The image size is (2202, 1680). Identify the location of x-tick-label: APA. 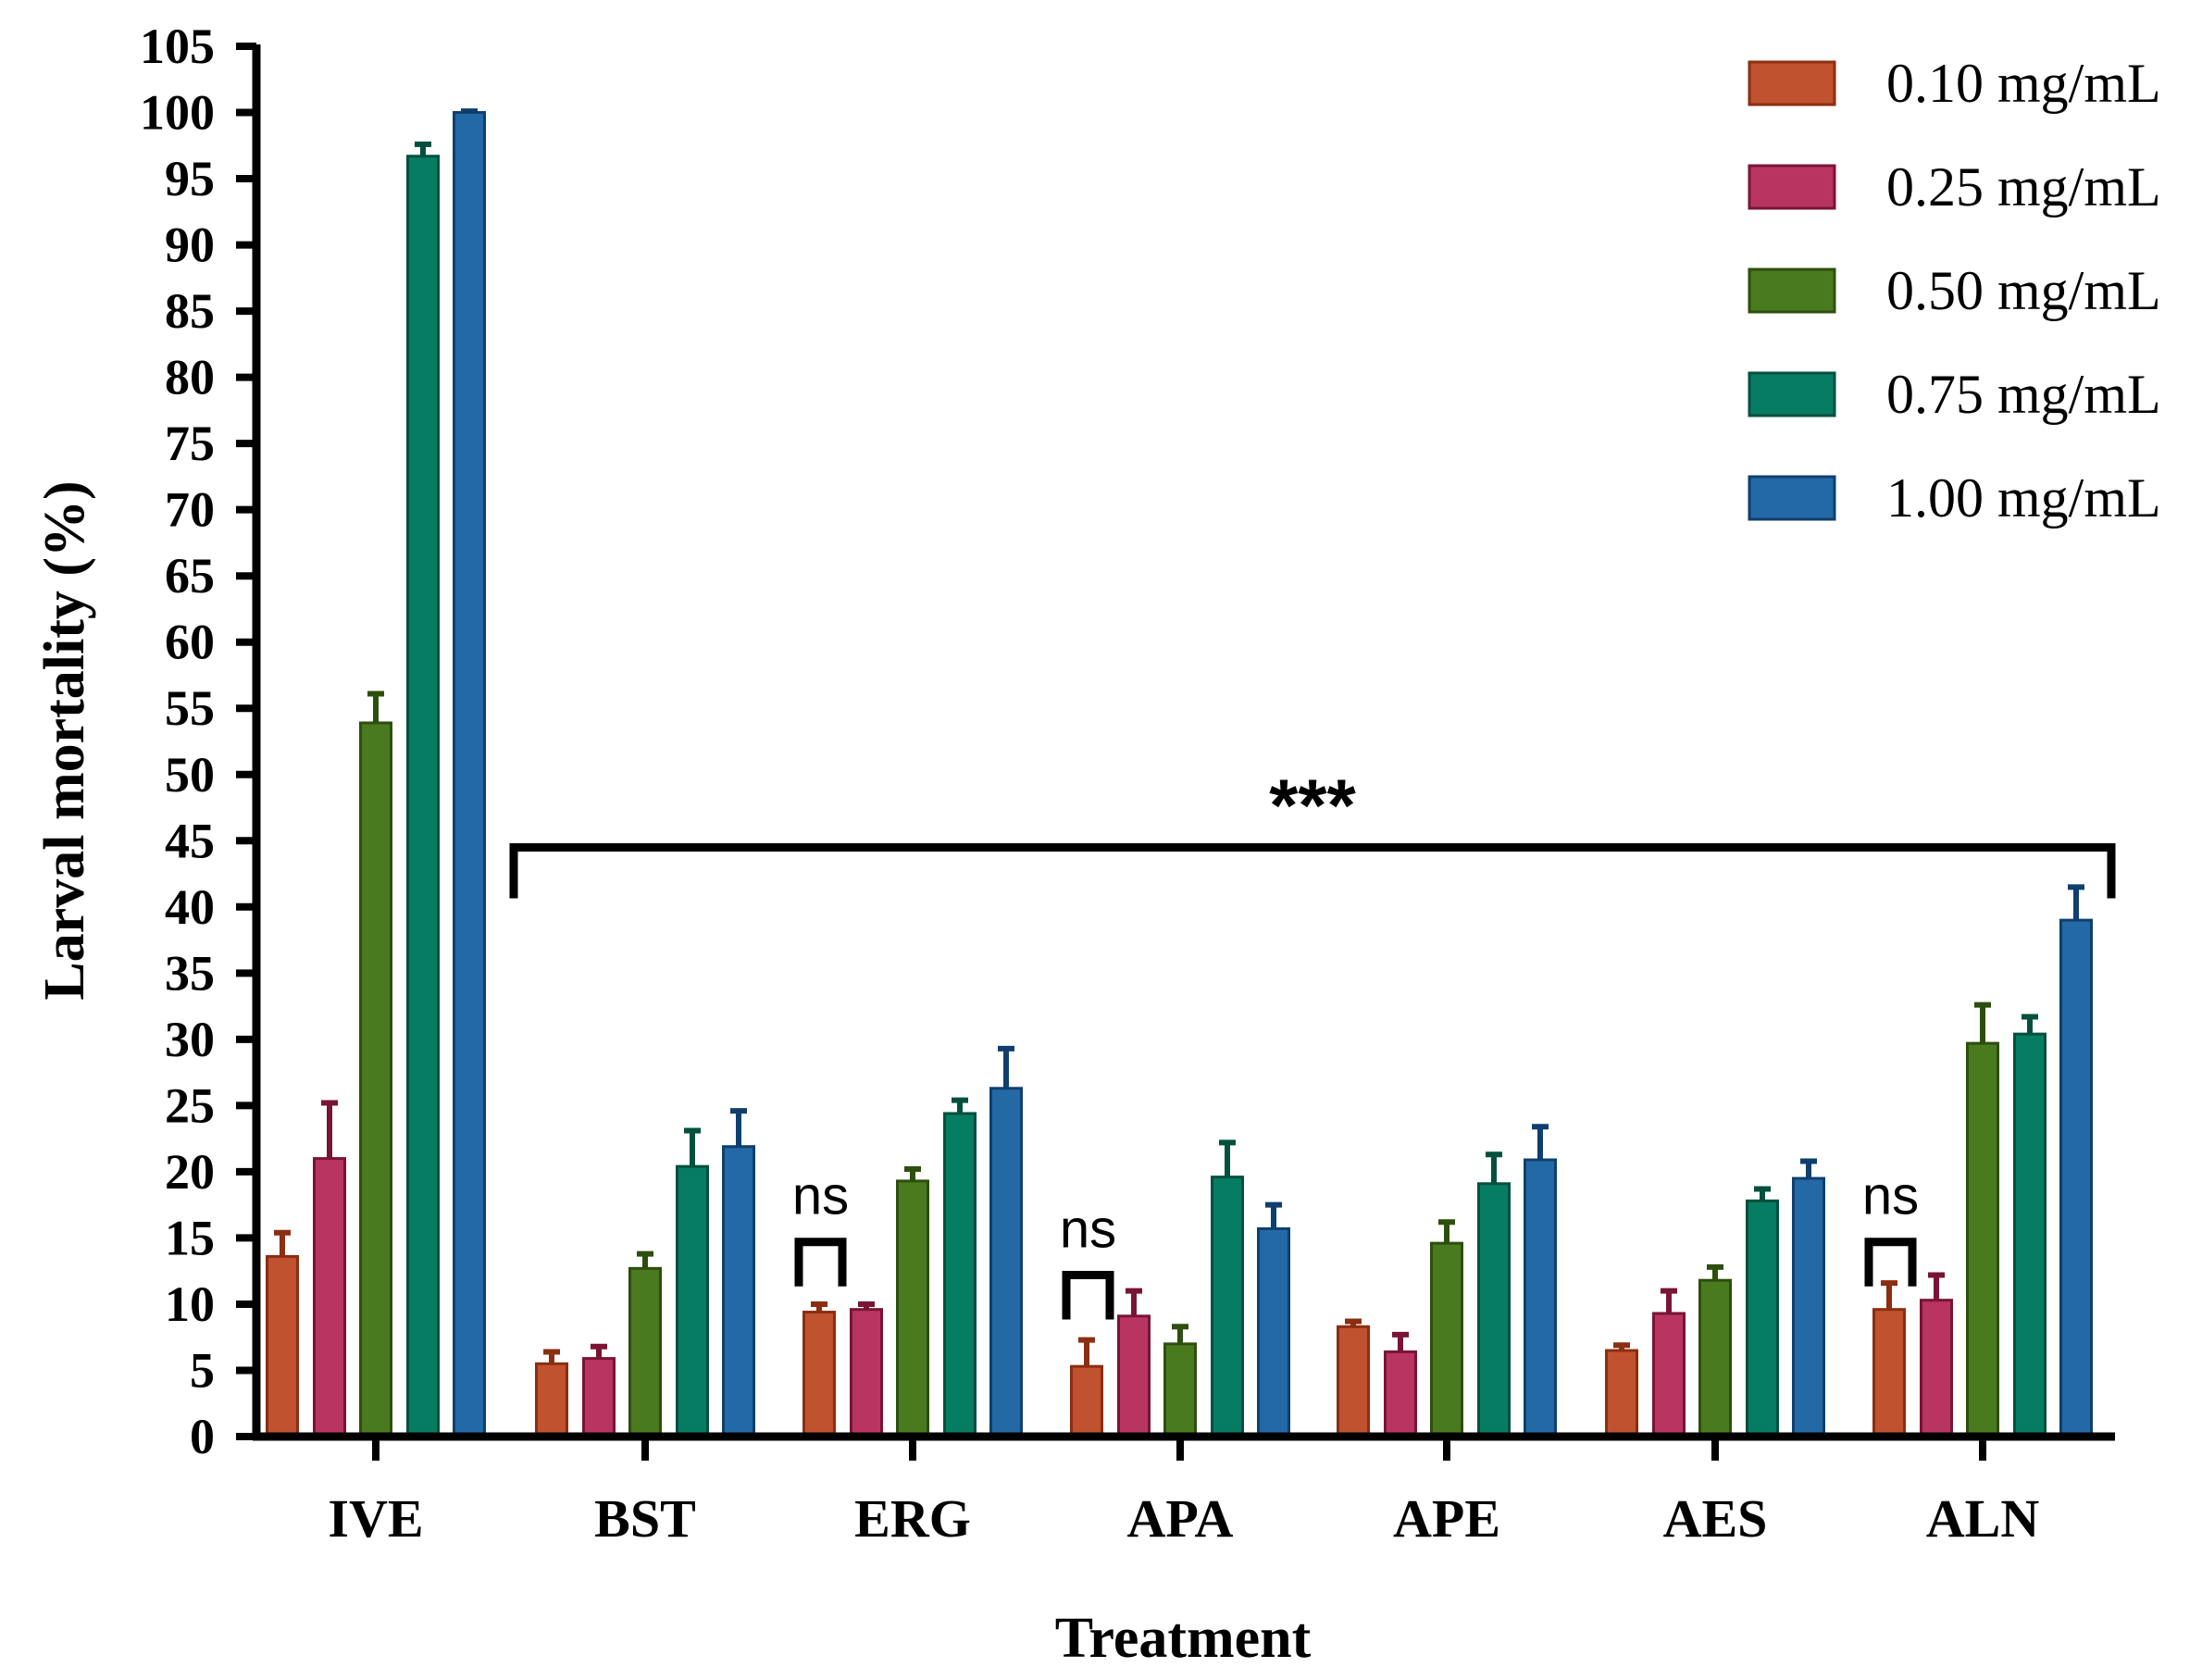
(1180, 1518).